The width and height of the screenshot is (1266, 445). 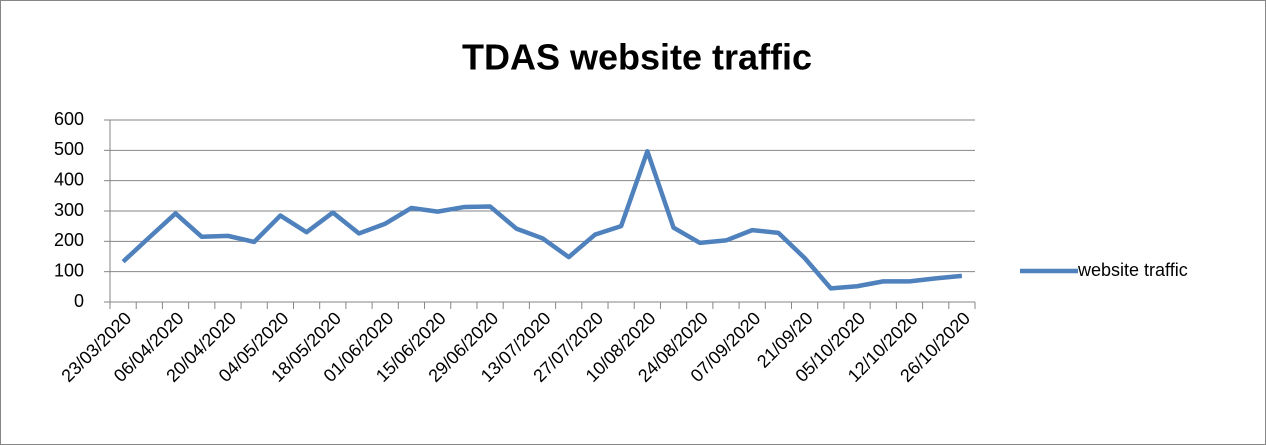 I want to click on legend-label: website traffic, so click(x=1132, y=270).